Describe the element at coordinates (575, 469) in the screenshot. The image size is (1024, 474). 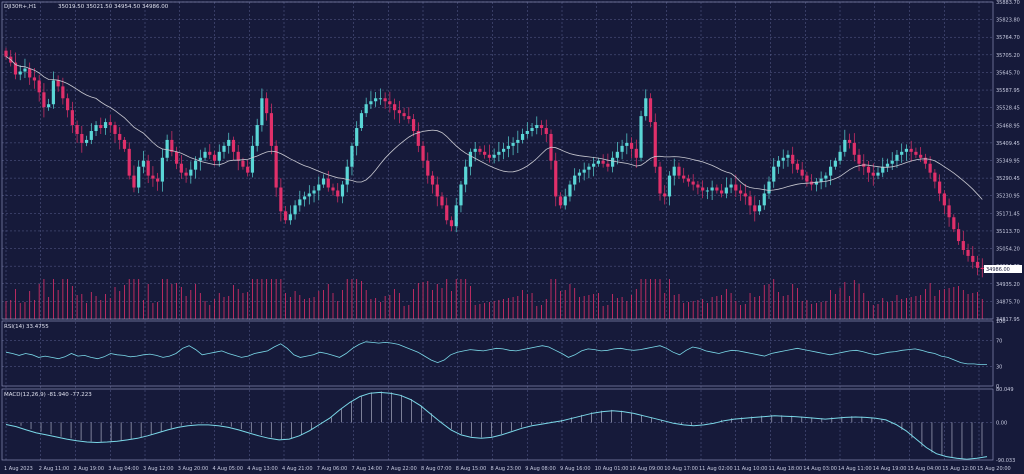
I see `time-tick-label: 9 Aug 16:00` at that location.